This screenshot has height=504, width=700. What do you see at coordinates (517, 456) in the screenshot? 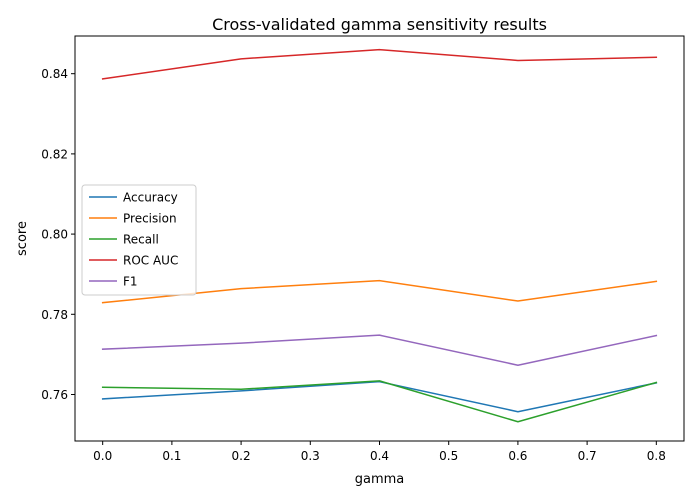
I see `x-tick-label: 0.6` at bounding box center [517, 456].